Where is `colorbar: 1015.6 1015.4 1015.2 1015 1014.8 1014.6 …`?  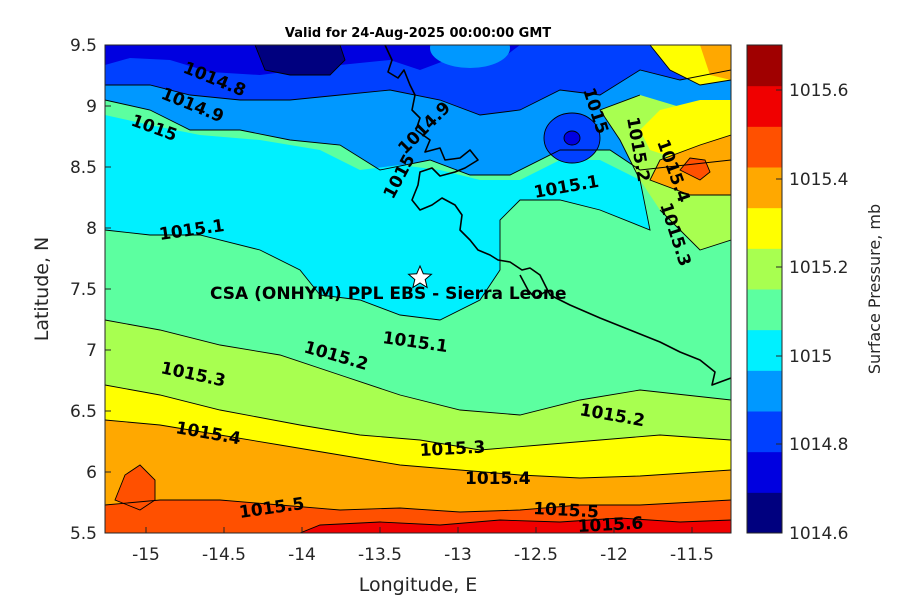 colorbar: 1015.6 1015.4 1015.2 1015 1014.8 1014.6 … is located at coordinates (815, 294).